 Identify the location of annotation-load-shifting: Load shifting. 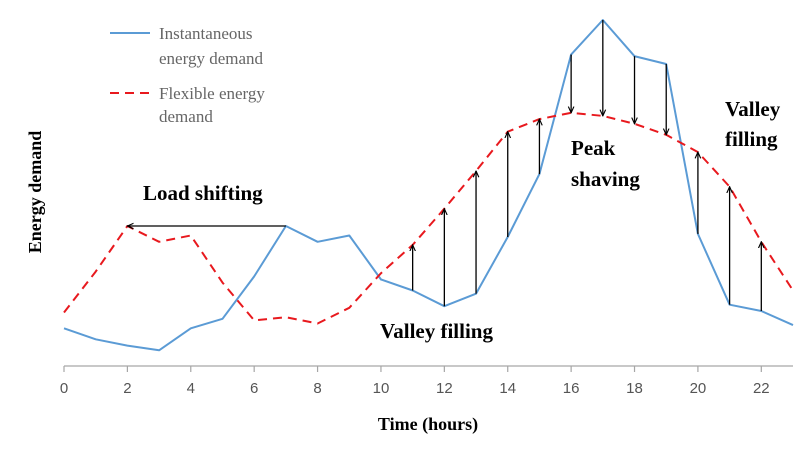
(203, 193).